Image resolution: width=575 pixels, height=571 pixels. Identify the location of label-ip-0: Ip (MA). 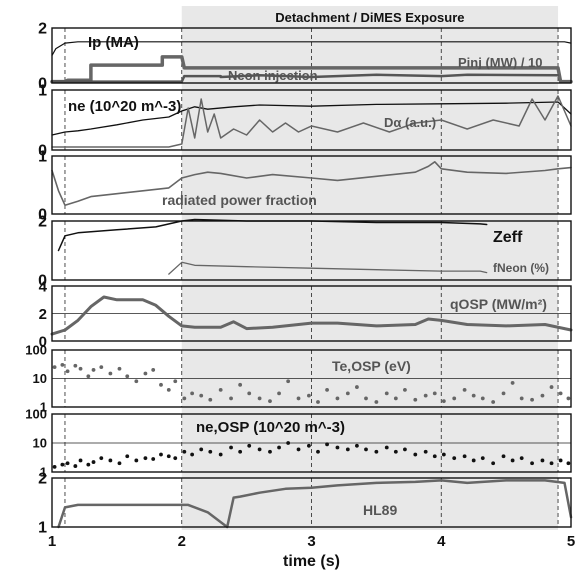
(113, 42).